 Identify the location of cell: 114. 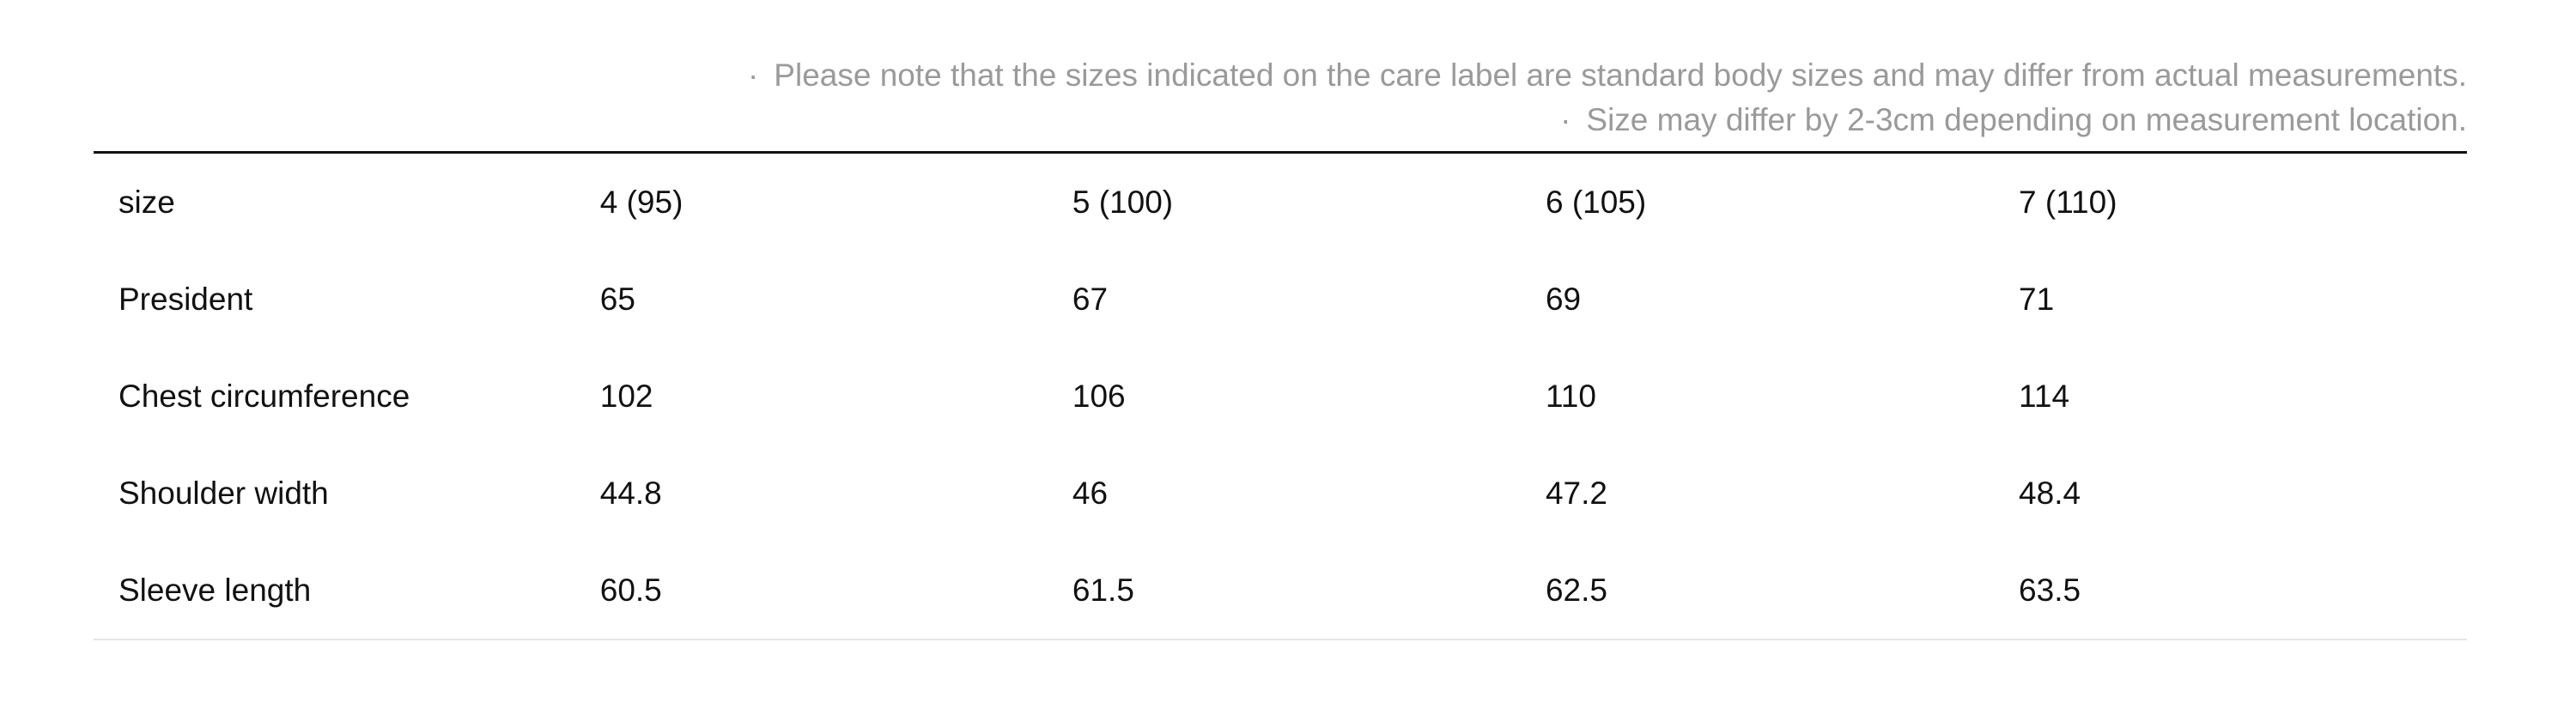
(2045, 396).